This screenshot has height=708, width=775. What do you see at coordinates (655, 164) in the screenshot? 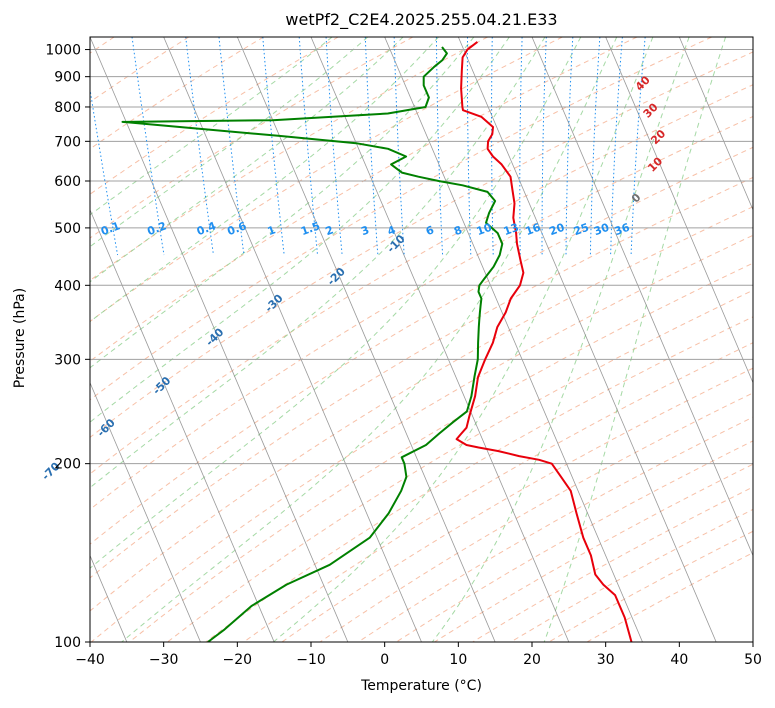
I see `moist-adiabat-label: 10` at bounding box center [655, 164].